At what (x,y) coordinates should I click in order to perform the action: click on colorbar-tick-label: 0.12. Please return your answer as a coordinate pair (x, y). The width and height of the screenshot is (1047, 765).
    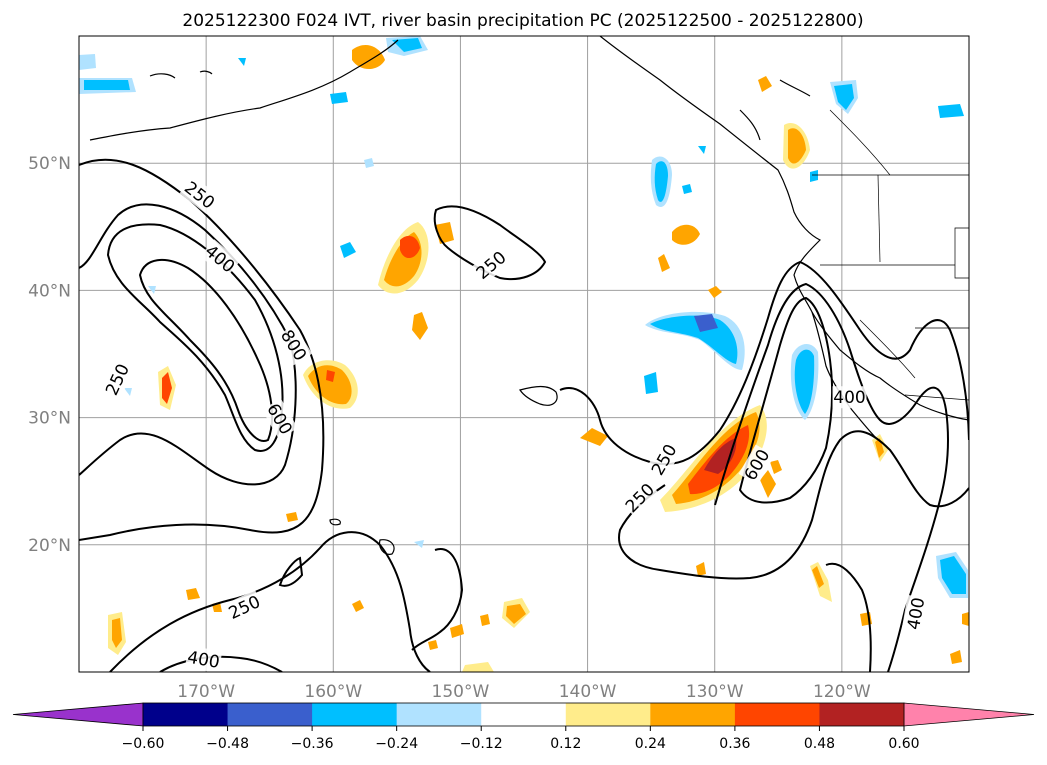
    Looking at the image, I should click on (565, 744).